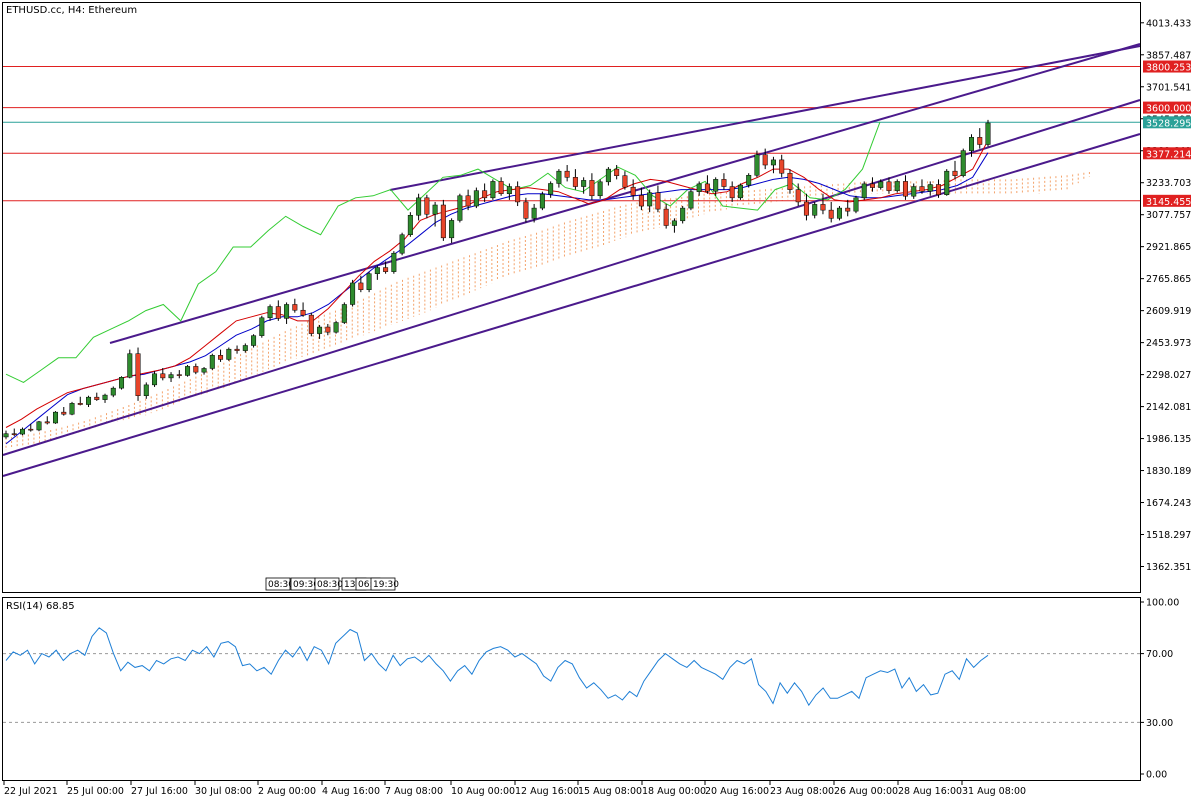  What do you see at coordinates (1168, 279) in the screenshot?
I see `price-tick-label: 2765.865` at bounding box center [1168, 279].